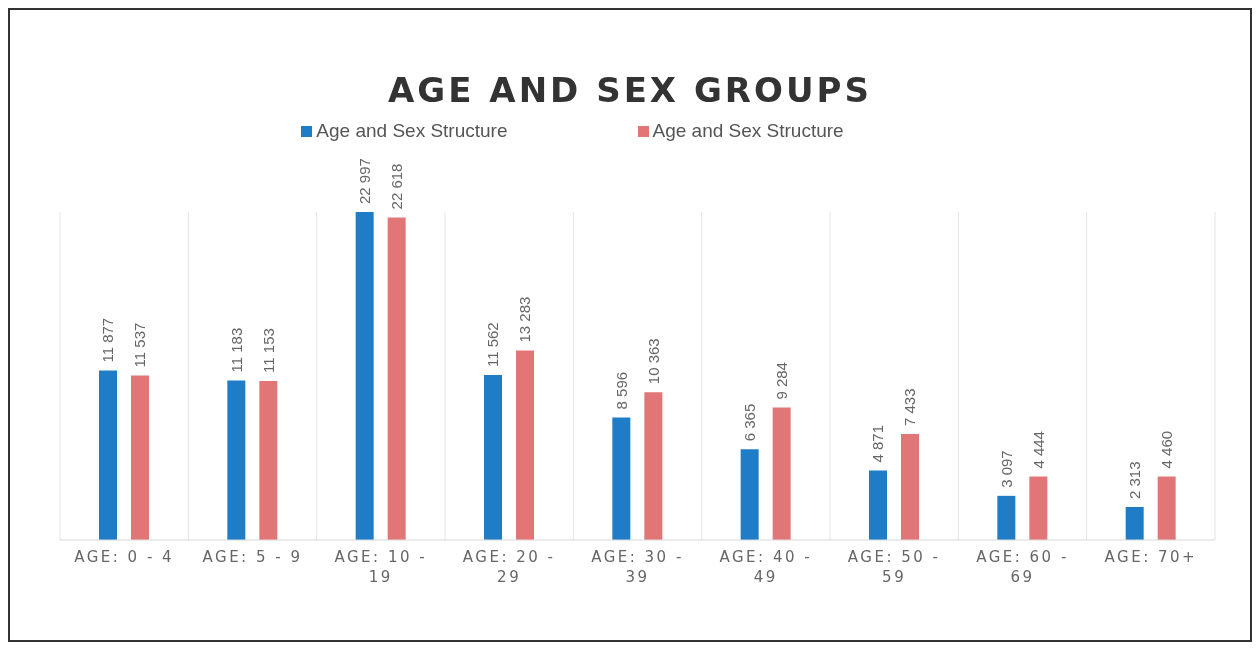 The width and height of the screenshot is (1260, 649). I want to click on x-tick-label: AGE: 50 - 59, so click(894, 567).